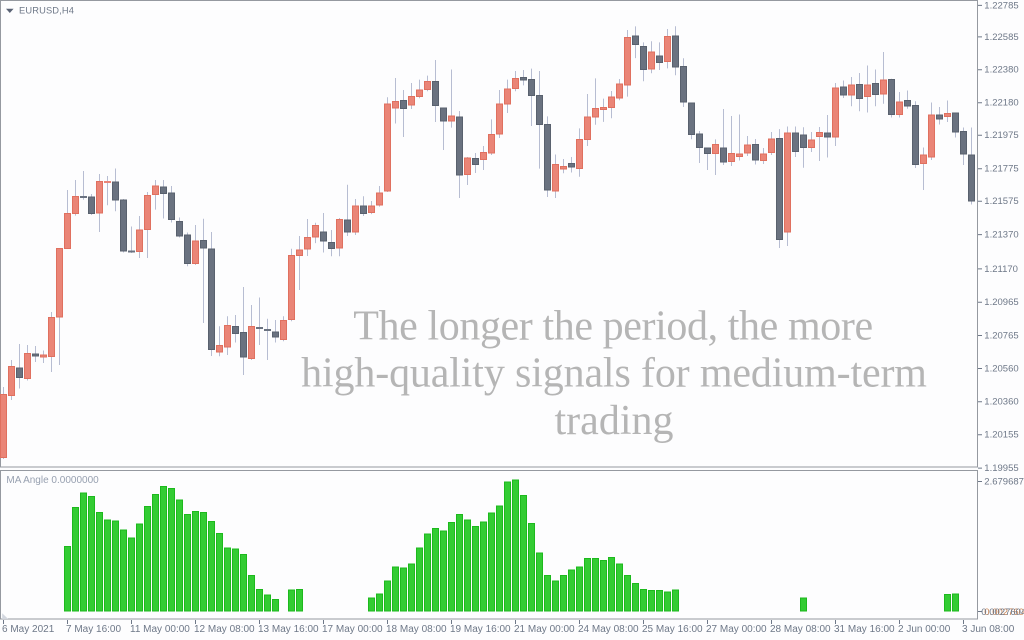 This screenshot has width=1024, height=640. I want to click on svg-text: 2 Jun 00:00, so click(924, 629).